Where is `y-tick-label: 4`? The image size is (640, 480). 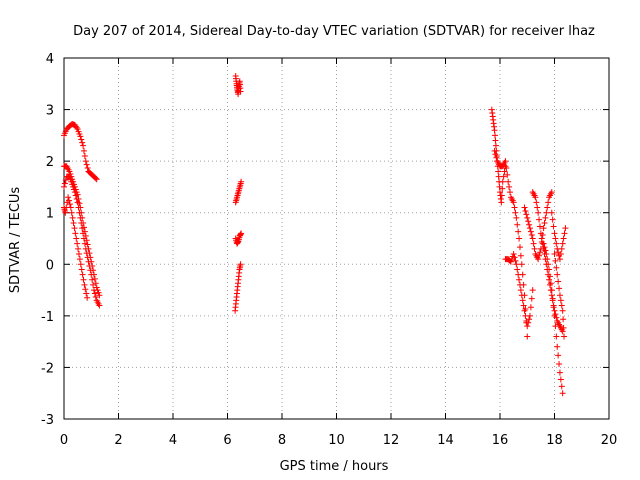
y-tick-label: 4 is located at coordinates (50, 59).